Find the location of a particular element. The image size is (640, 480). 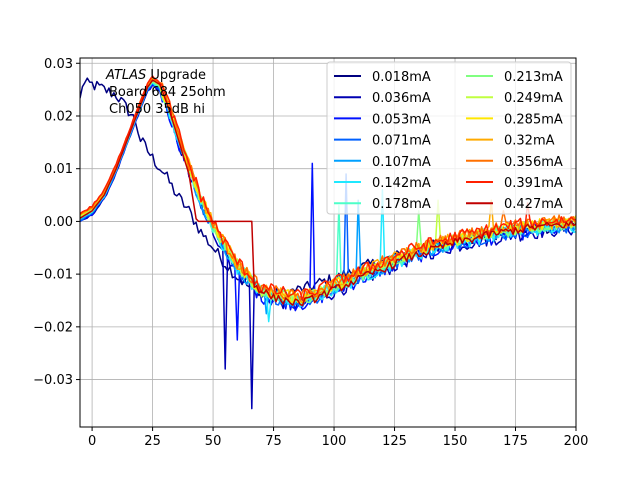

legend-label: 0.391mA is located at coordinates (533, 183).